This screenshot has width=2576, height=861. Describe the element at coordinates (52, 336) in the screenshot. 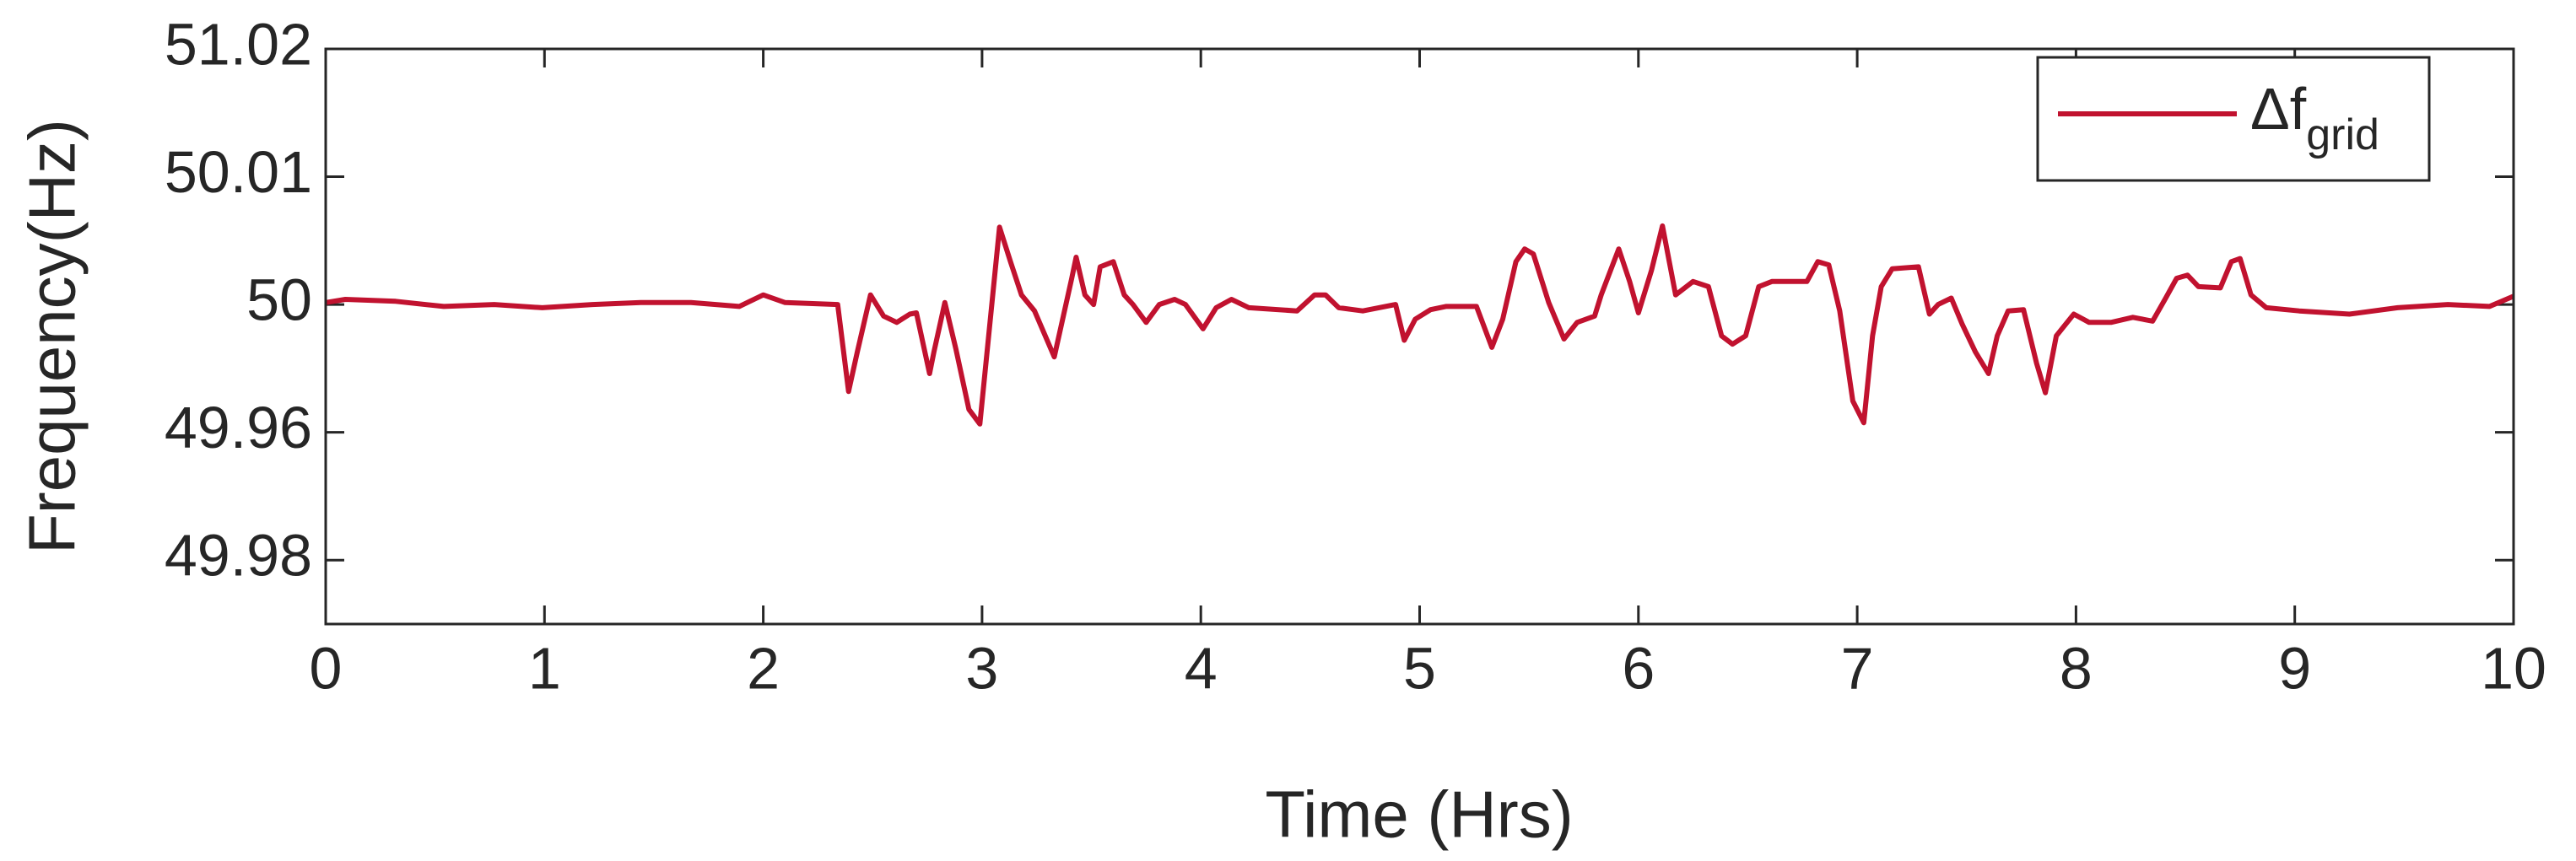

I see `y-axis-label: Frequency(Hz)` at that location.